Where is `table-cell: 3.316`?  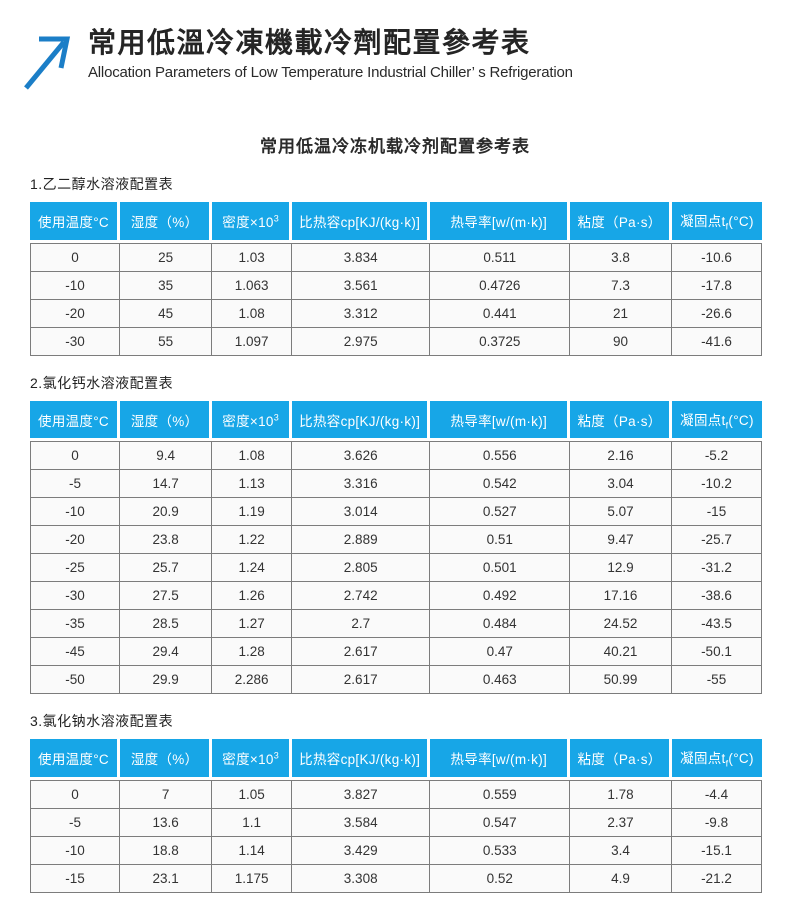 table-cell: 3.316 is located at coordinates (361, 484).